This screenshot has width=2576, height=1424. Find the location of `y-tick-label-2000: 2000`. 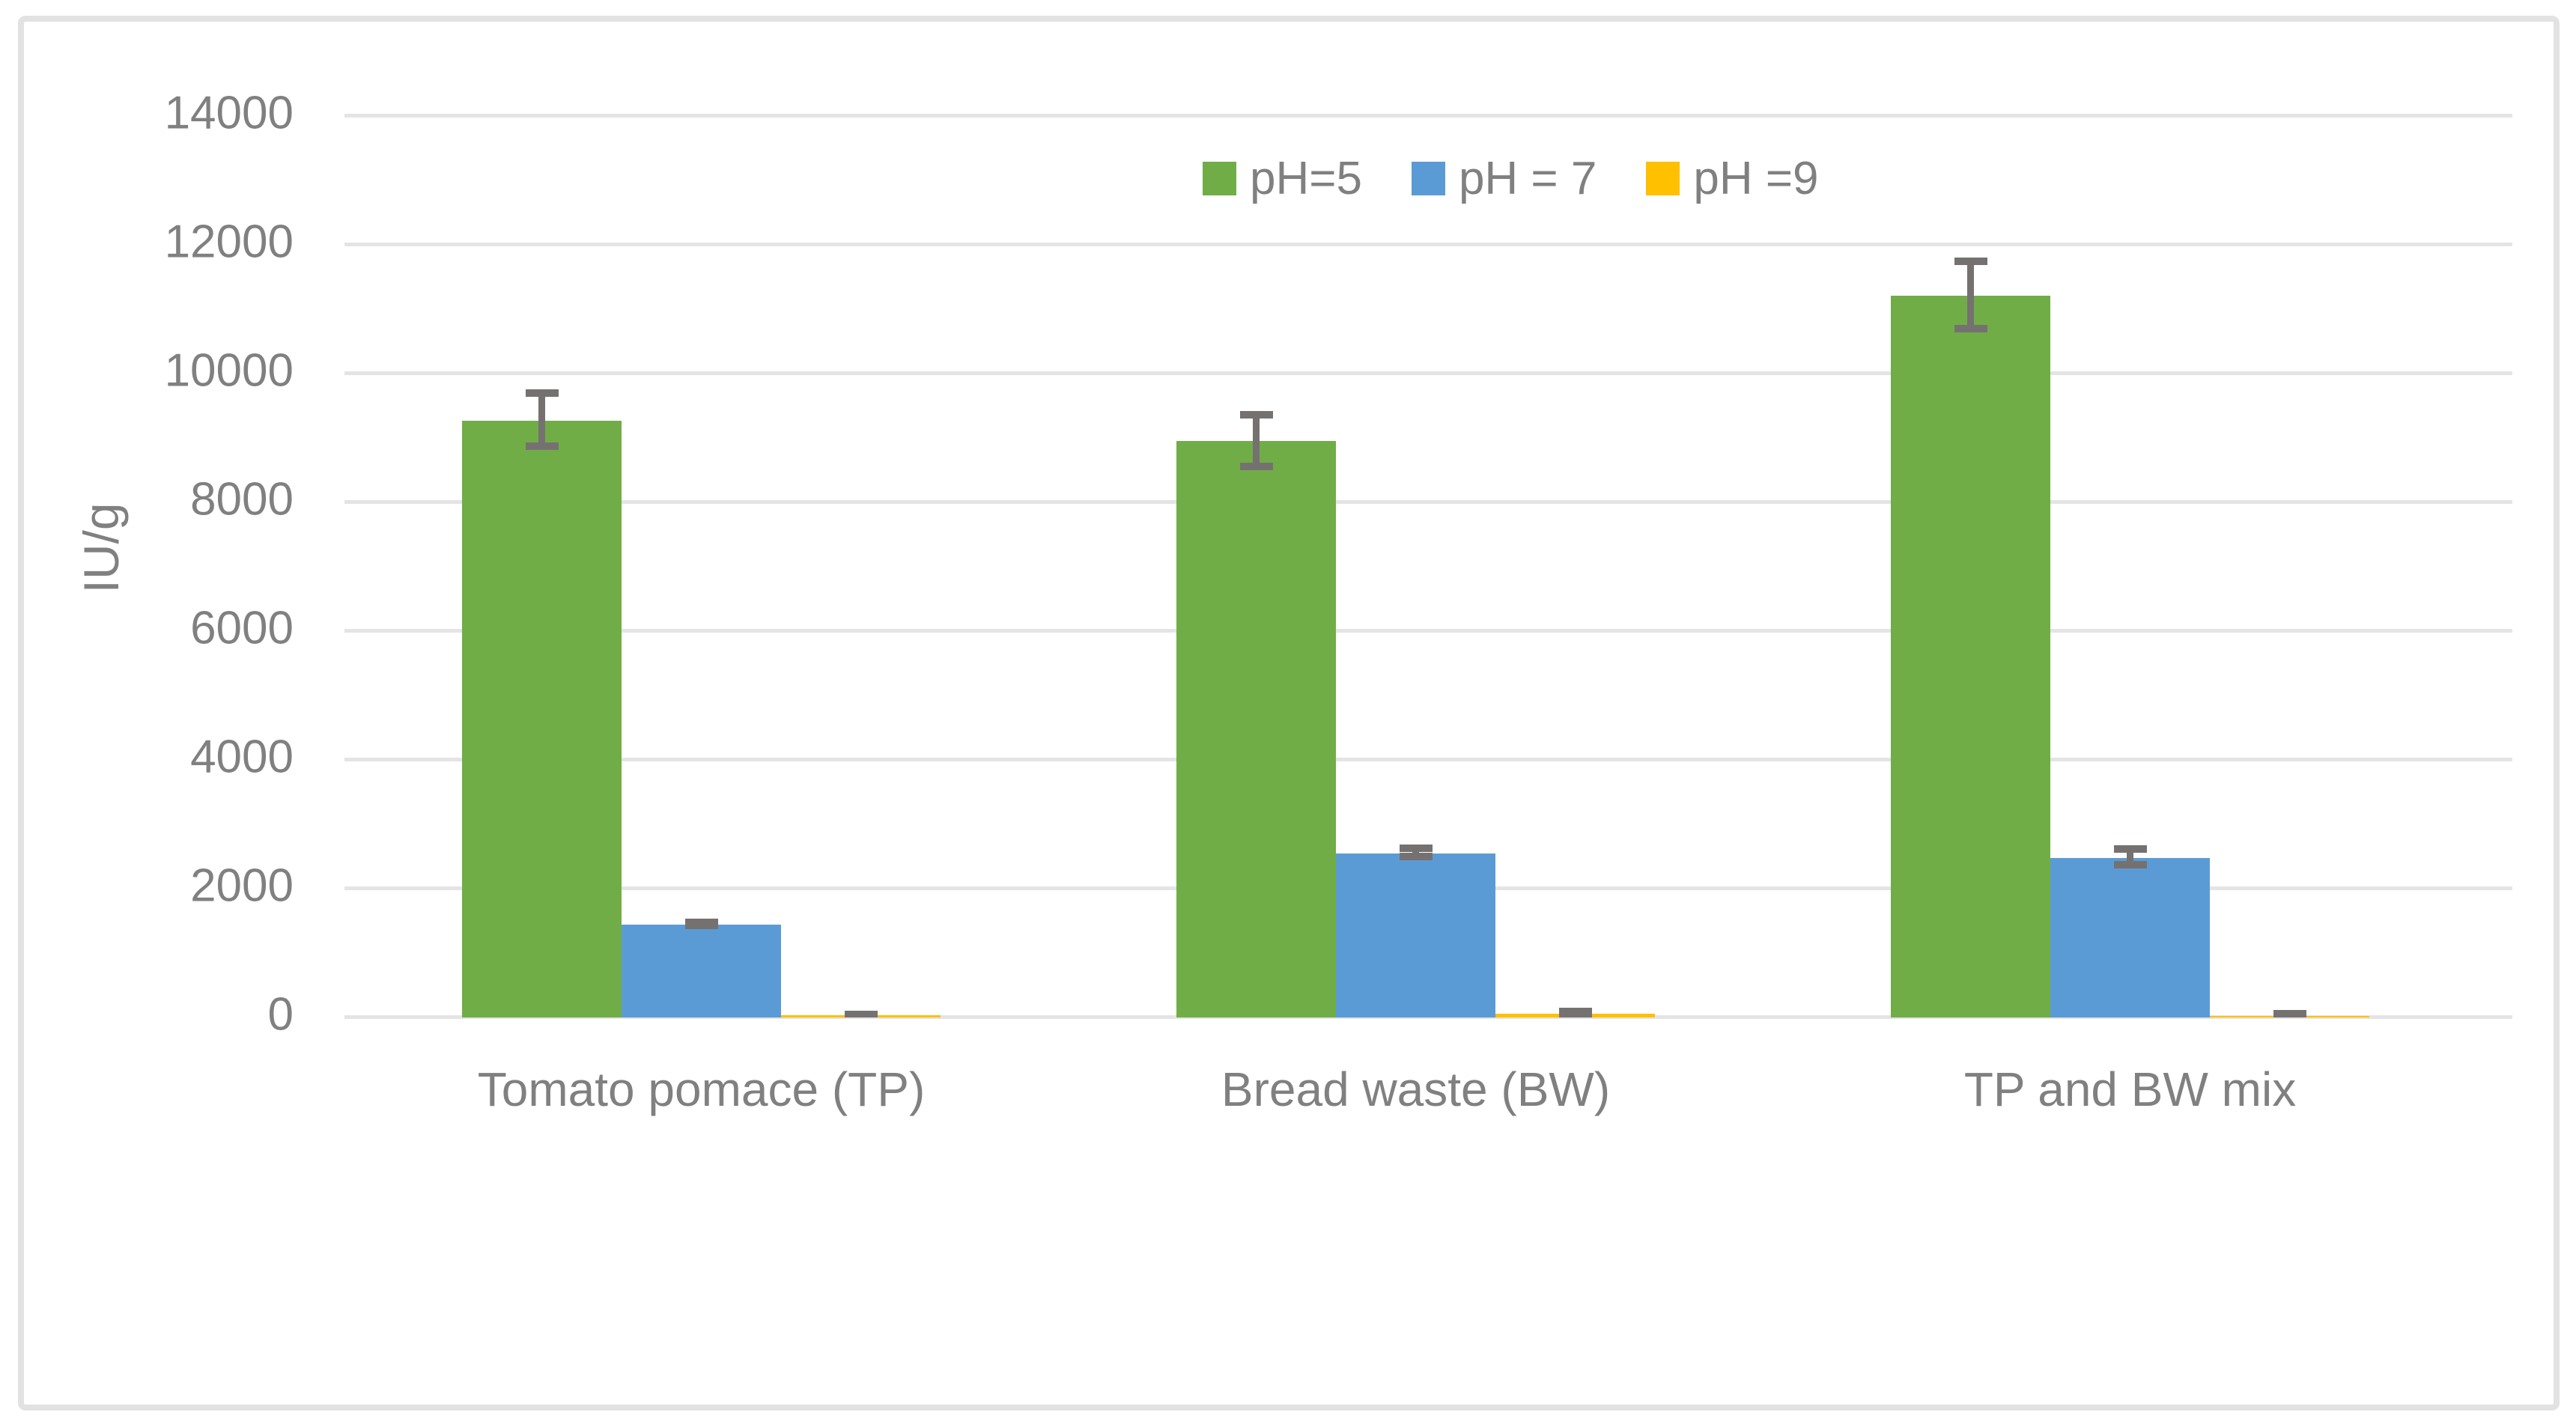

y-tick-label-2000: 2000 is located at coordinates (242, 886).